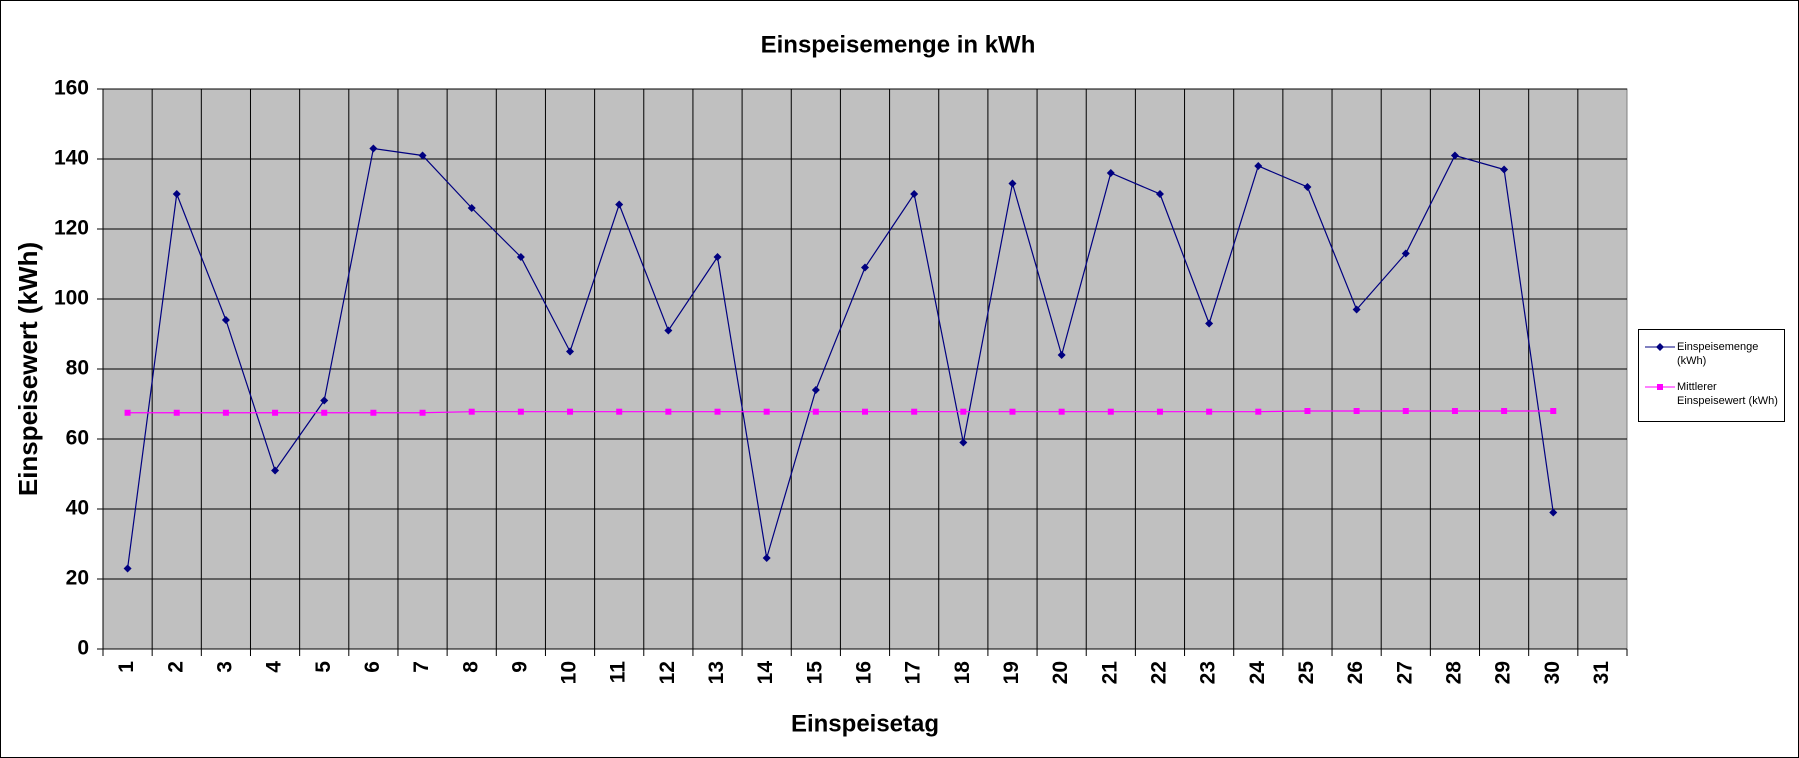 This screenshot has height=758, width=1799. I want to click on y-axis-title: Einspeisewert (kWh), so click(28, 369).